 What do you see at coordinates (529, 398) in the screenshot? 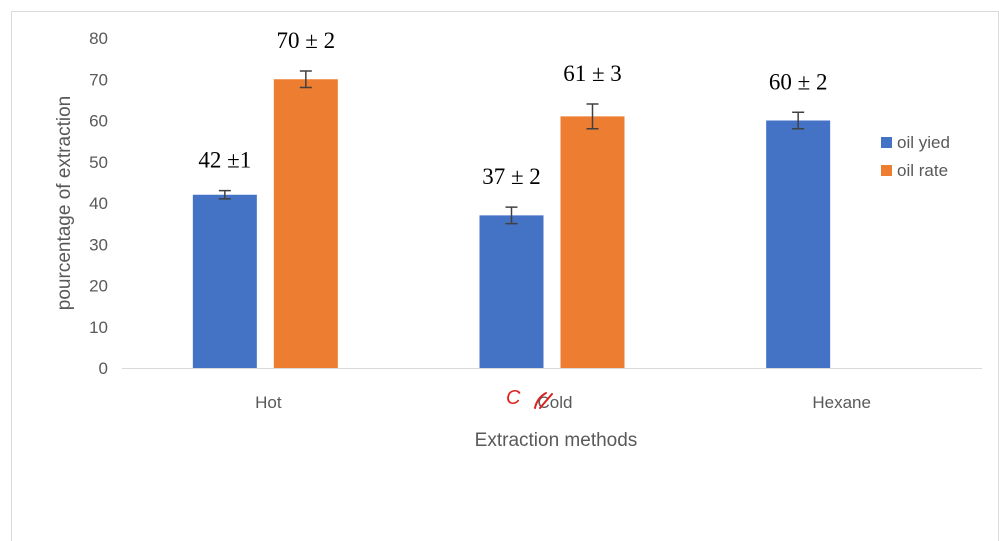
I see `handwritten-correction: C` at bounding box center [529, 398].